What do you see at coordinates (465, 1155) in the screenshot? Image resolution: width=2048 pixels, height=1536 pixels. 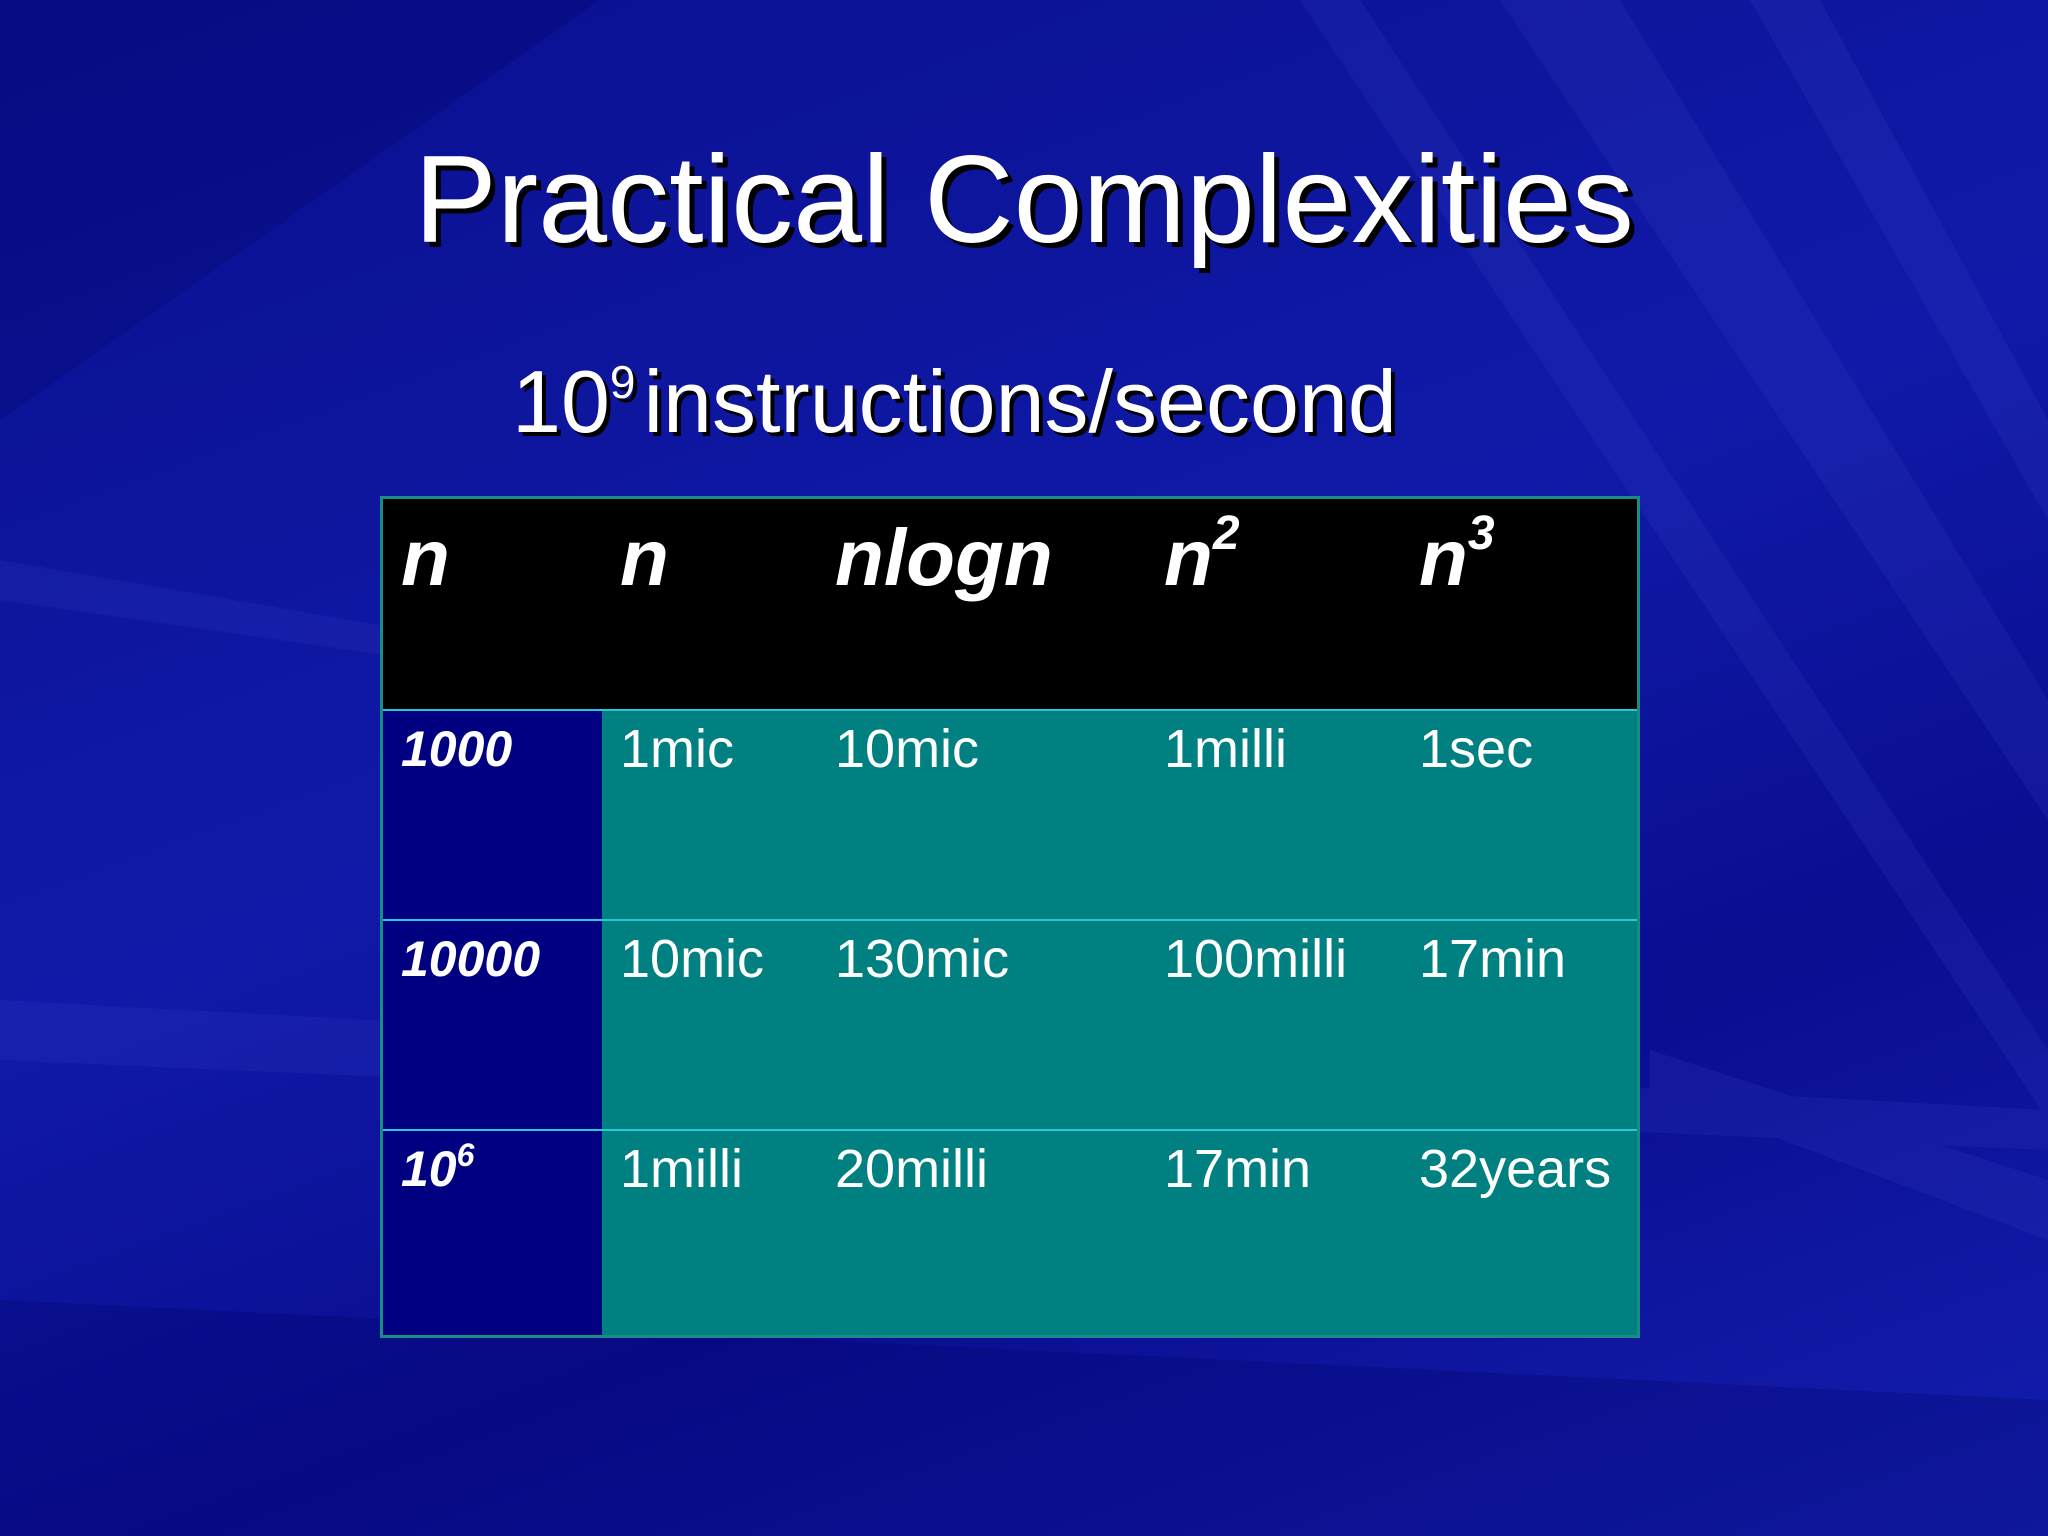 I see `row-label-exp: 6` at bounding box center [465, 1155].